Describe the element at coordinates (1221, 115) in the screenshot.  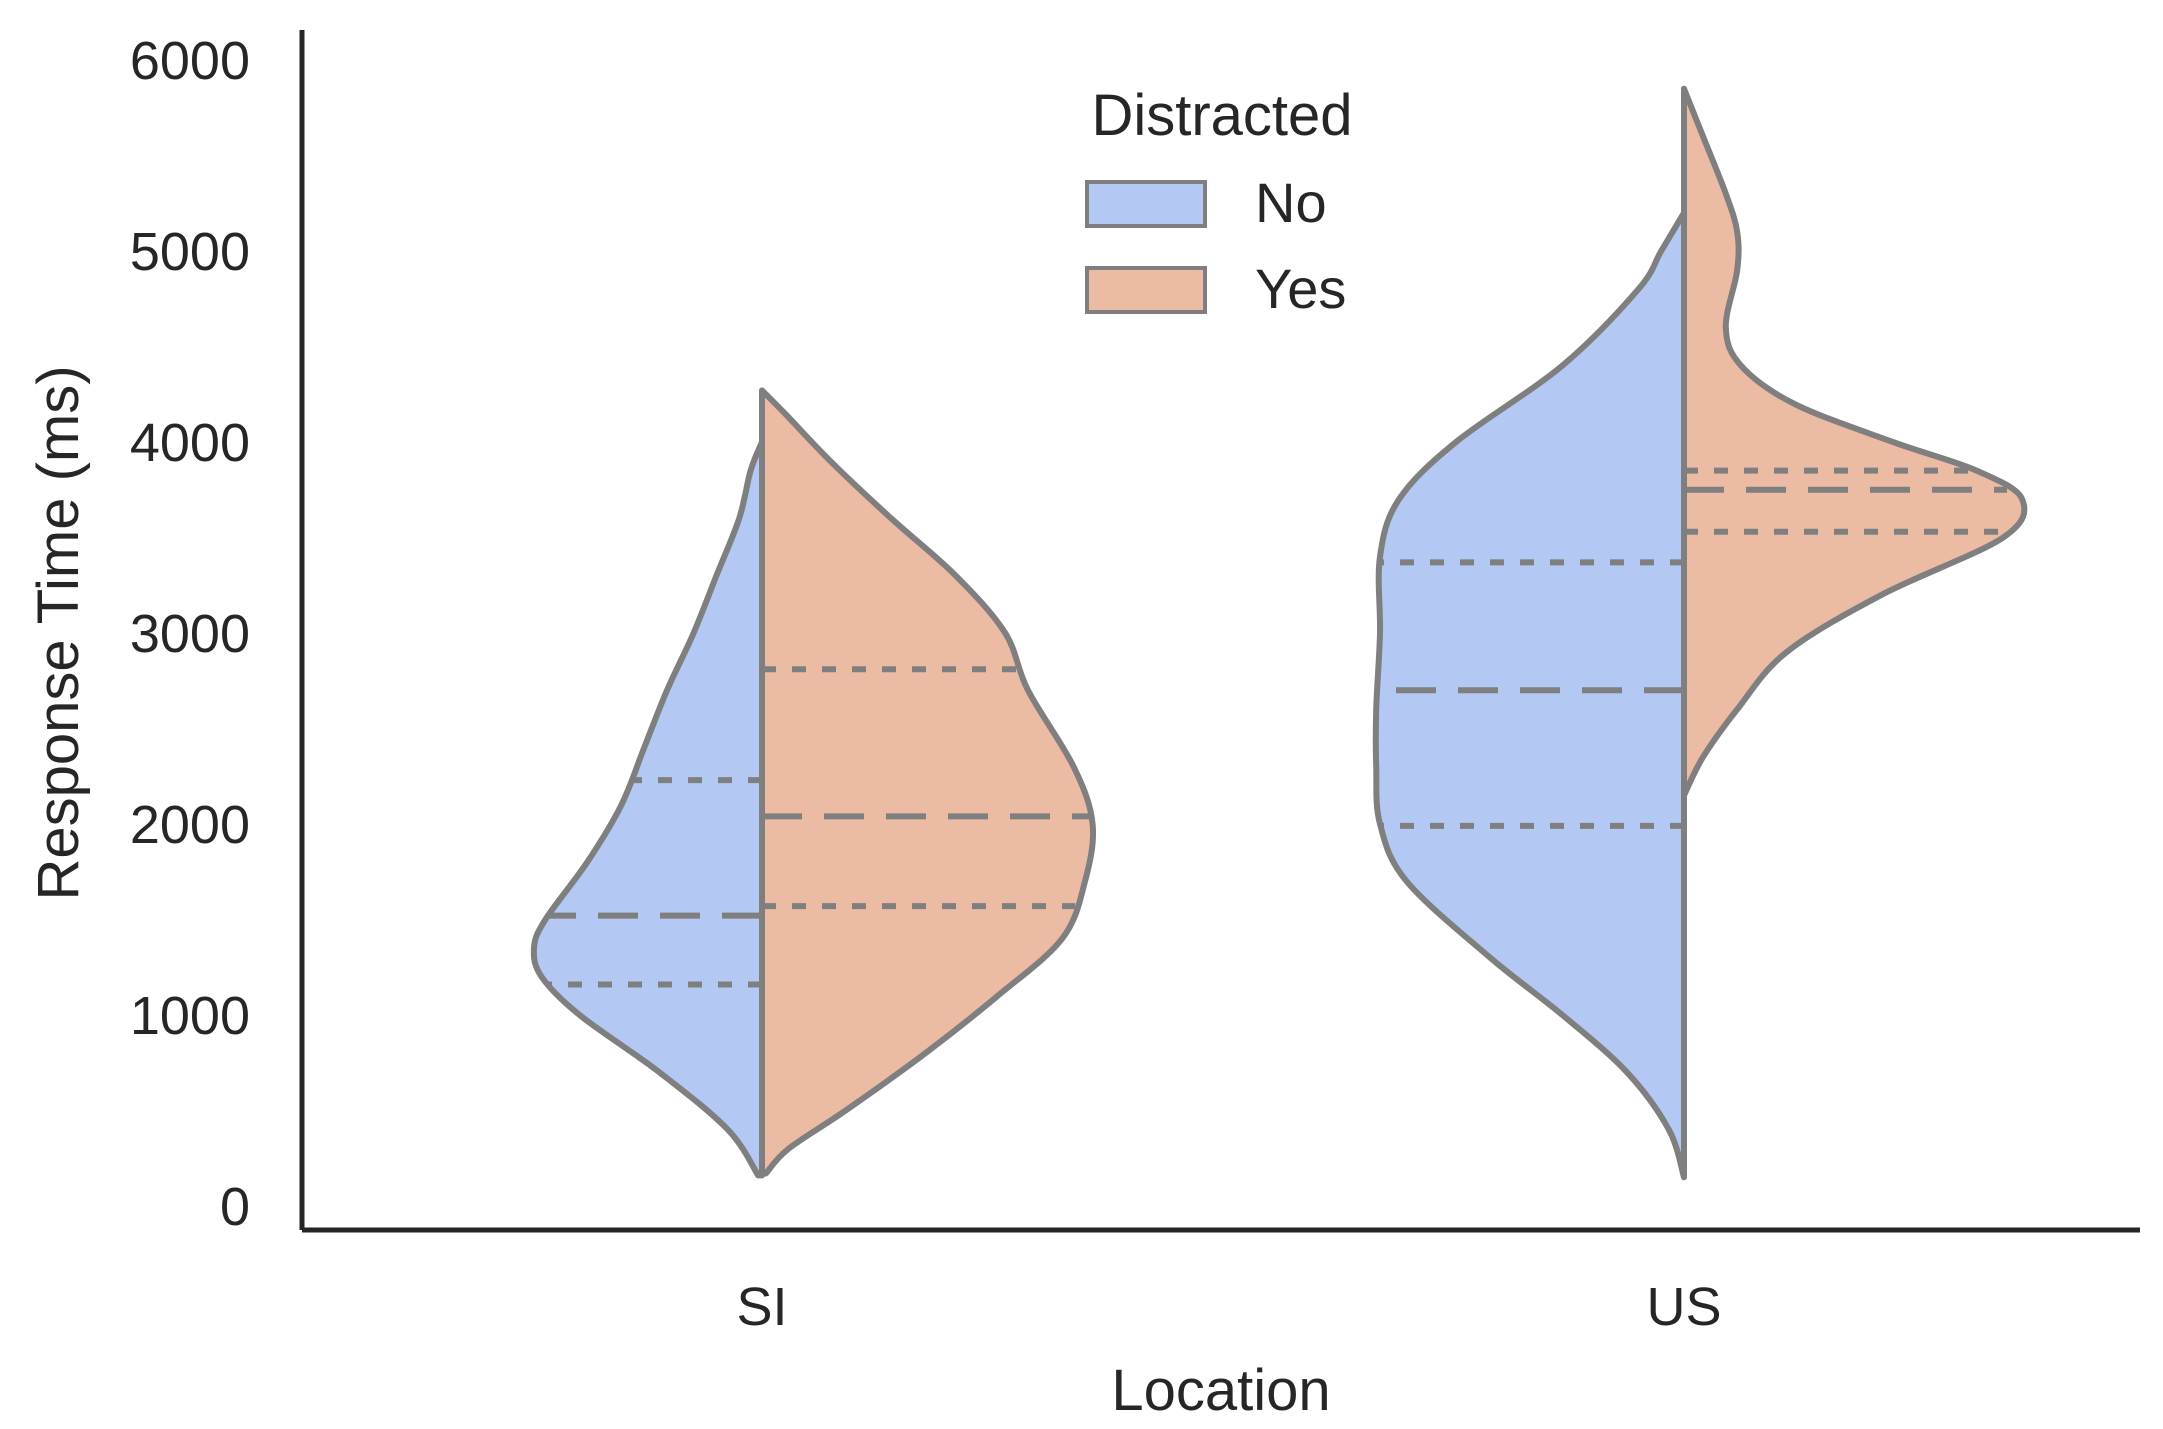
I see `legend-title: Distracted` at that location.